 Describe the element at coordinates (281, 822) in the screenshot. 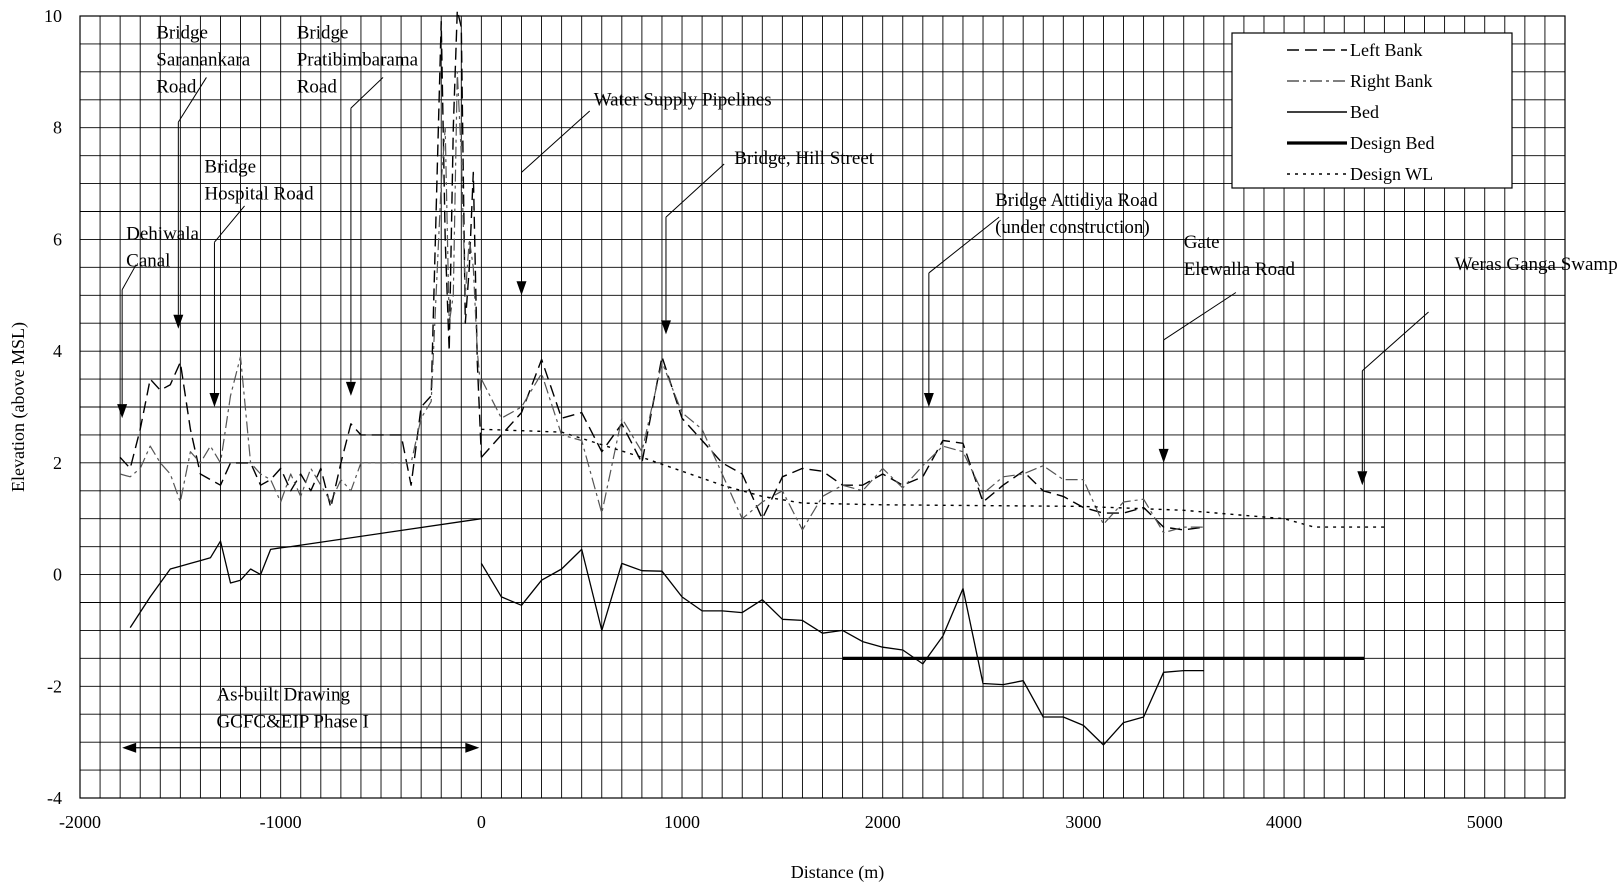

I see `x-tick-label: -1000` at that location.